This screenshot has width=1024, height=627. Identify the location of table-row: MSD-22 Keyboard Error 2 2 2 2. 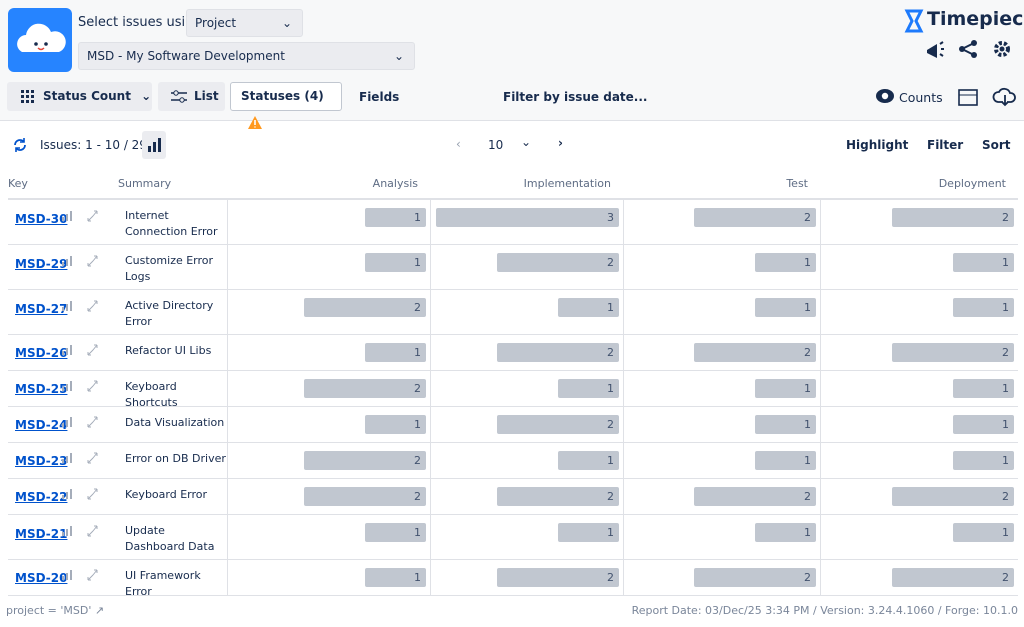
(513, 497).